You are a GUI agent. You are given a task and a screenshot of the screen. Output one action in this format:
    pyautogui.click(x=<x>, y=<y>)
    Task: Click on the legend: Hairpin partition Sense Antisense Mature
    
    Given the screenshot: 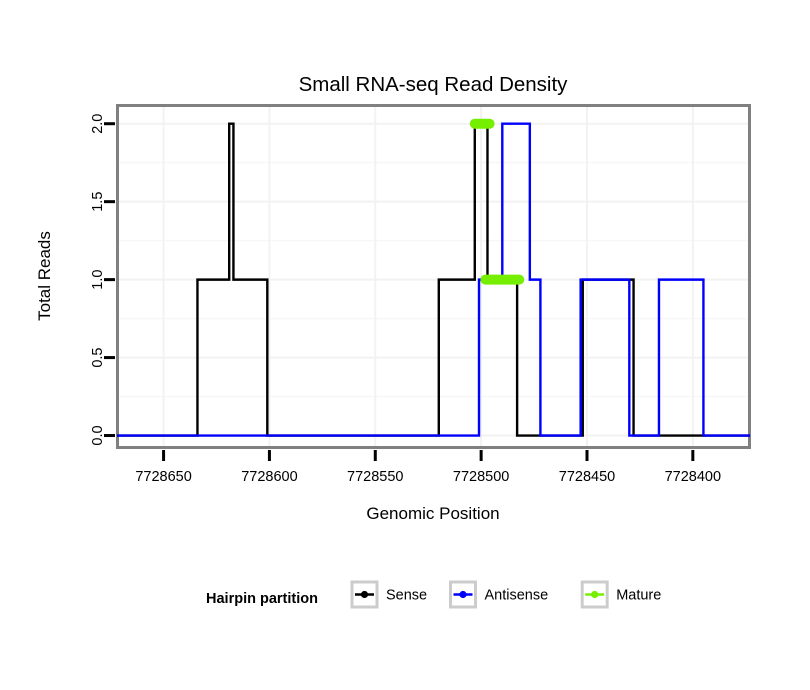 What is the action you would take?
    pyautogui.click(x=433, y=594)
    